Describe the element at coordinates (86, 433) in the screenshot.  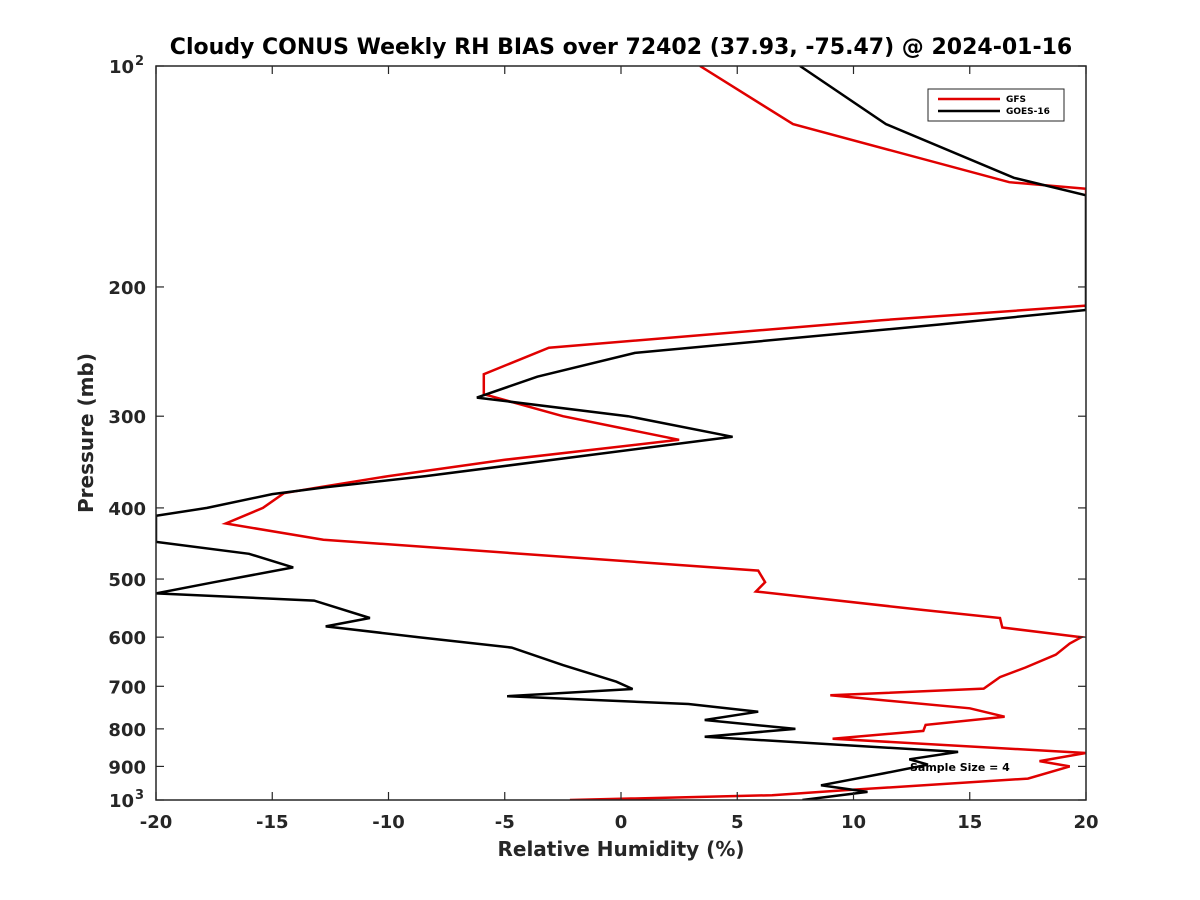
I see `y-axis-label: Pressure (mb)` at that location.